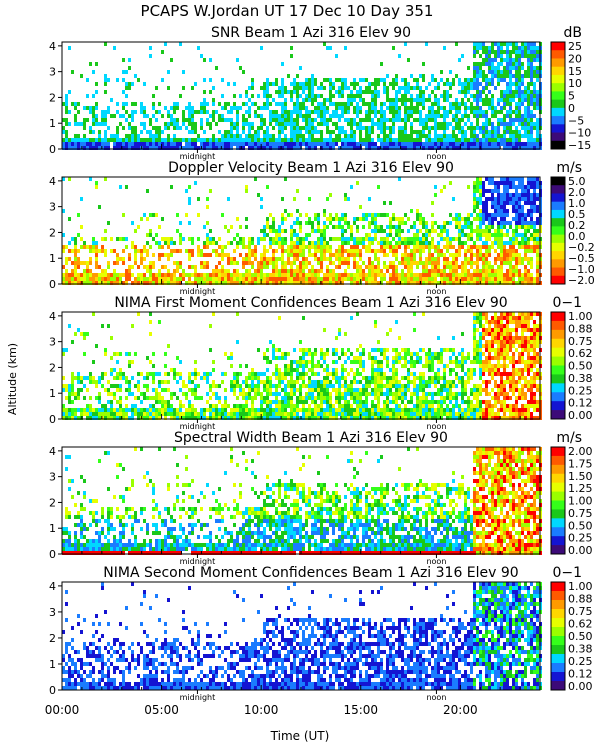 This screenshot has width=600, height=750. Describe the element at coordinates (287, 11) in the screenshot. I see `figure-header: PCAPS W.Jordan UT 17 Dec 10 Day 351` at that location.